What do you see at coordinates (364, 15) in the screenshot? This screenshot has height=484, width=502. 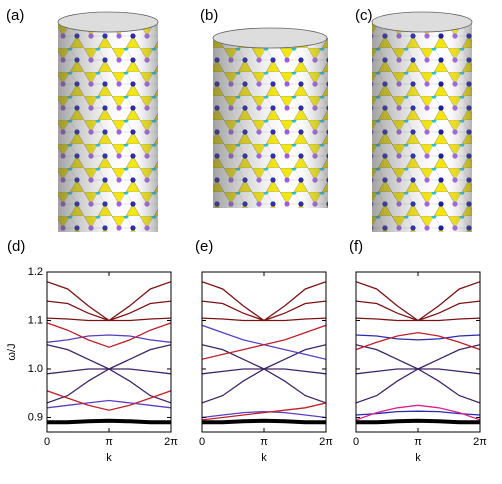 I see `panel-label: (c)` at bounding box center [364, 15].